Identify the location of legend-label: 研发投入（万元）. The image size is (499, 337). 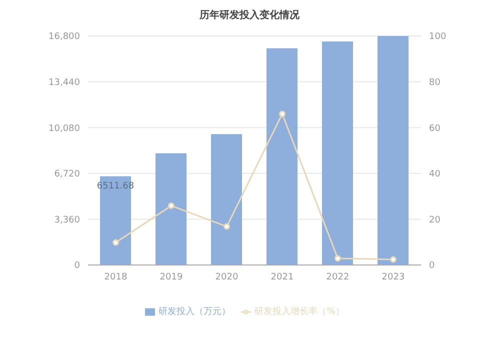
(194, 312).